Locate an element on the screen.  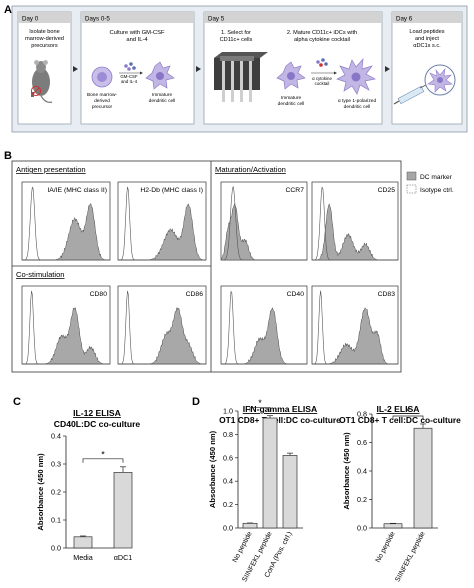
histogram-cd86: CD86 is located at coordinates (162, 325).